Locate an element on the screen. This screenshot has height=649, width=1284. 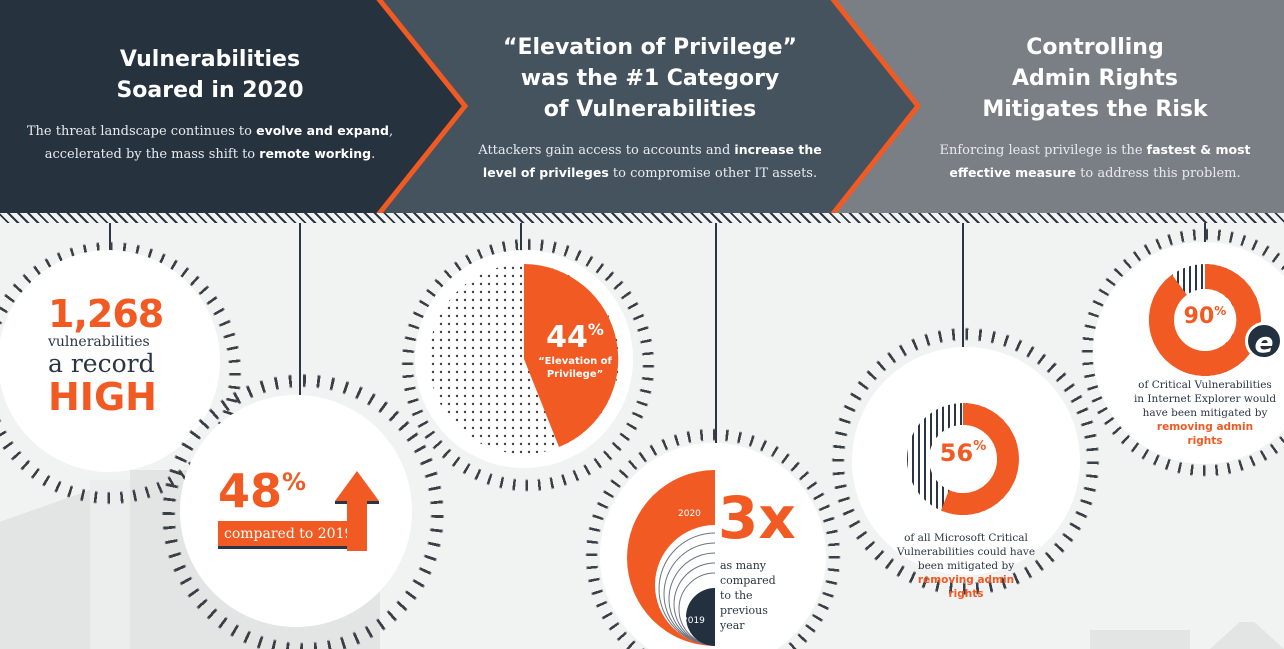
growth-label: compared to 2019 is located at coordinates (290, 535).